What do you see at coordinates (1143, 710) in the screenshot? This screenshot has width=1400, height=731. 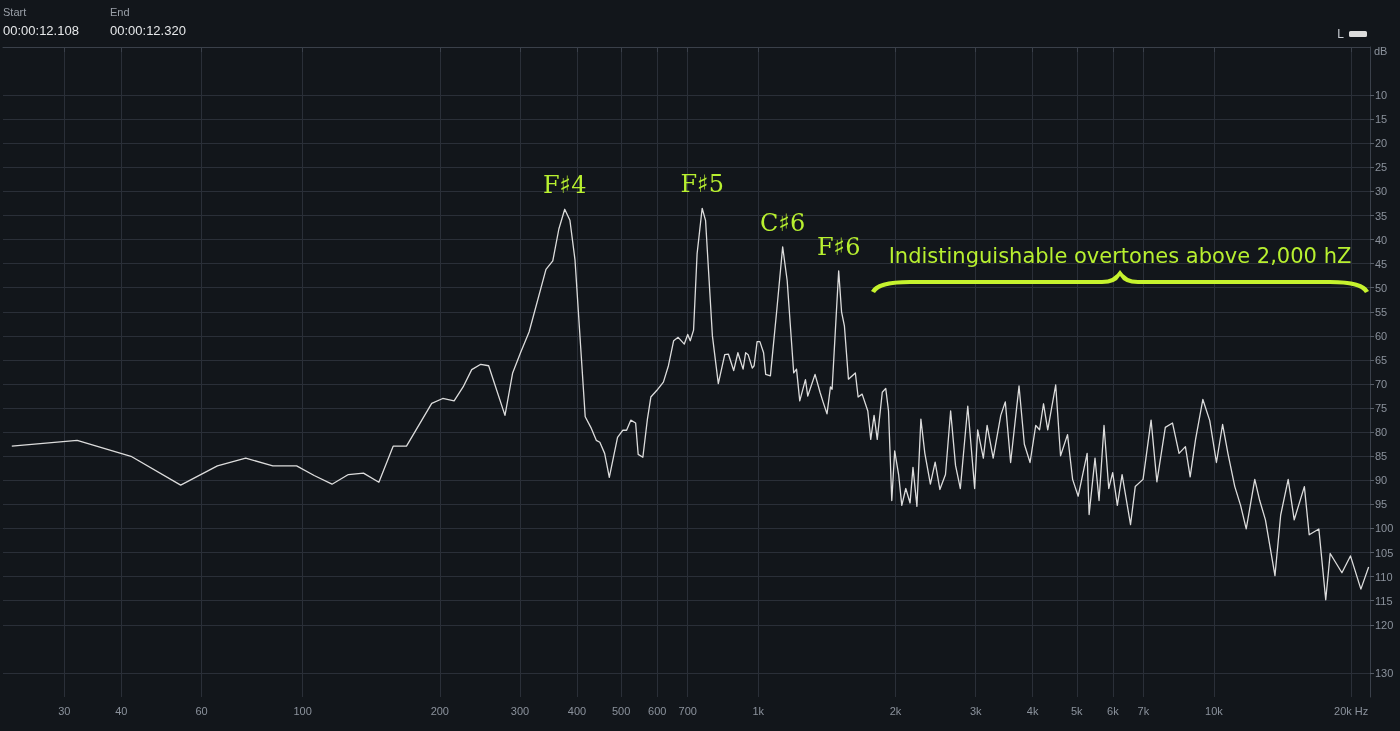 I see `x-tick-label: 7k` at bounding box center [1143, 710].